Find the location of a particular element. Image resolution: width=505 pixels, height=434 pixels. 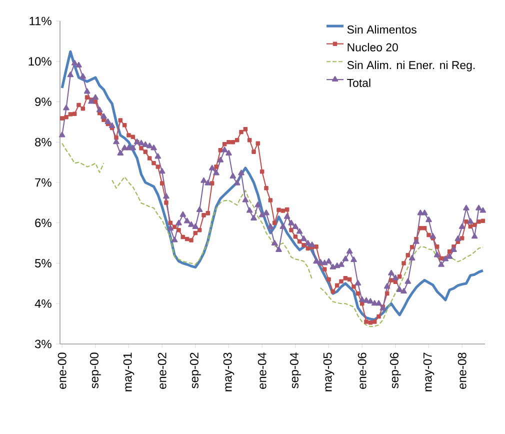

x-tick-label: may-01 is located at coordinates (128, 372).